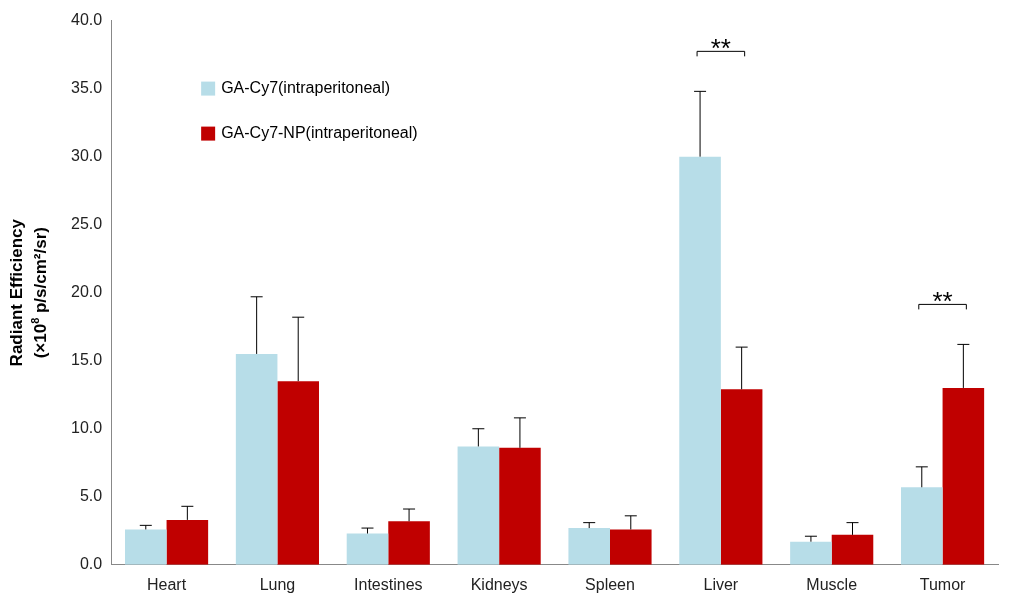  I want to click on y-tick-label: 5.0, so click(91, 496).